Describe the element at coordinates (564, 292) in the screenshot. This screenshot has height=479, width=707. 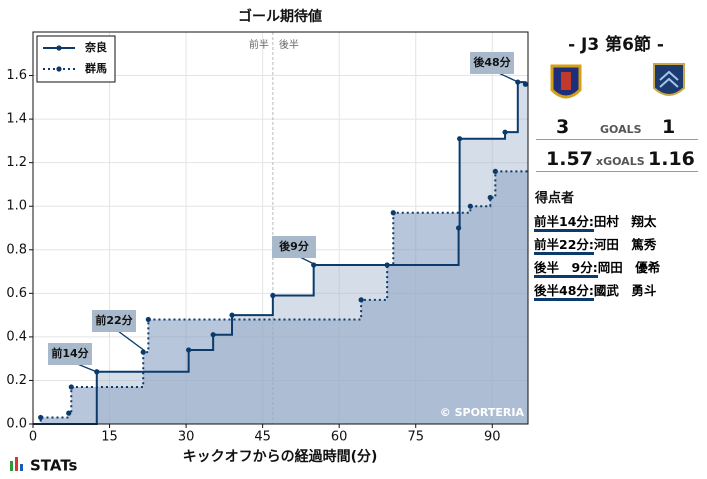
I see `scorer-time: 後半48分:` at that location.